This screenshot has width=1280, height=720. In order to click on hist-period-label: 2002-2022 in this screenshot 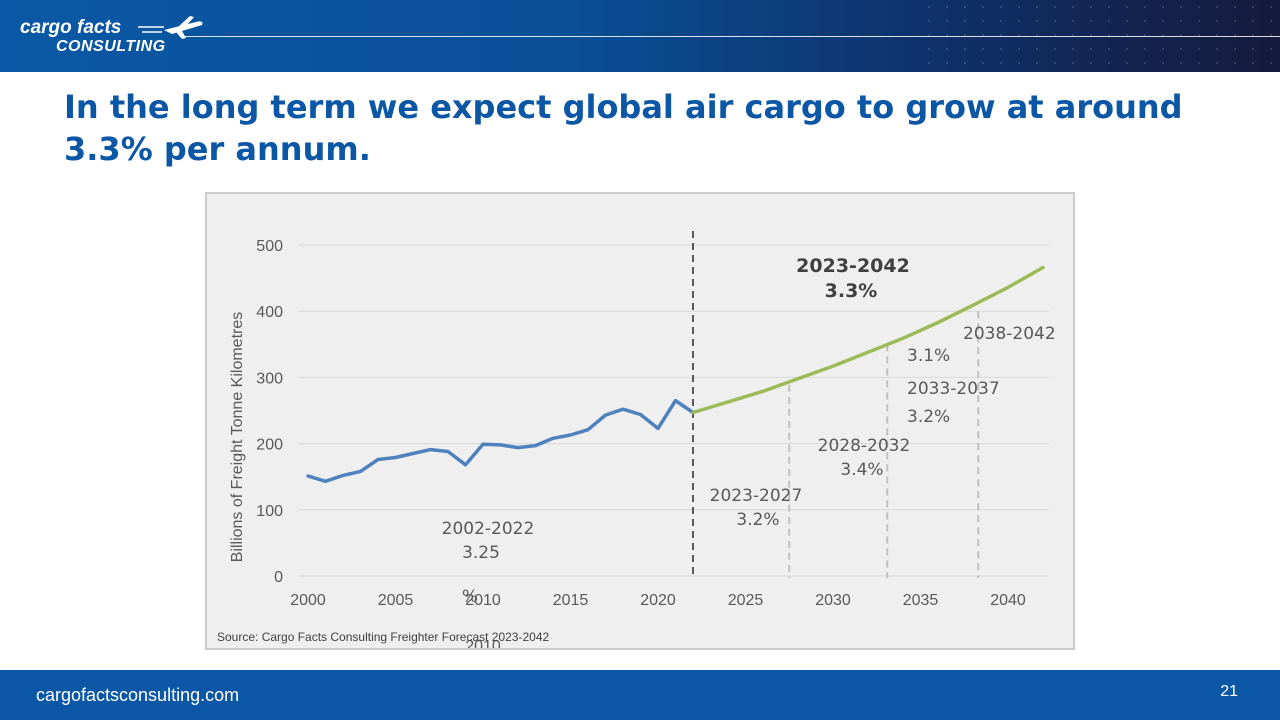, I will do `click(488, 529)`.